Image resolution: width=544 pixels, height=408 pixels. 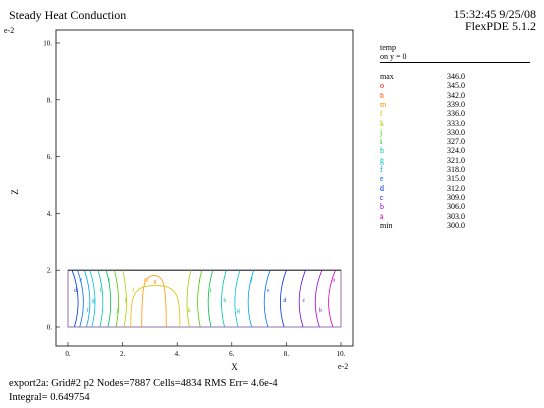 What do you see at coordinates (50, 100) in the screenshot?
I see `y-tick-label: 8.` at bounding box center [50, 100].